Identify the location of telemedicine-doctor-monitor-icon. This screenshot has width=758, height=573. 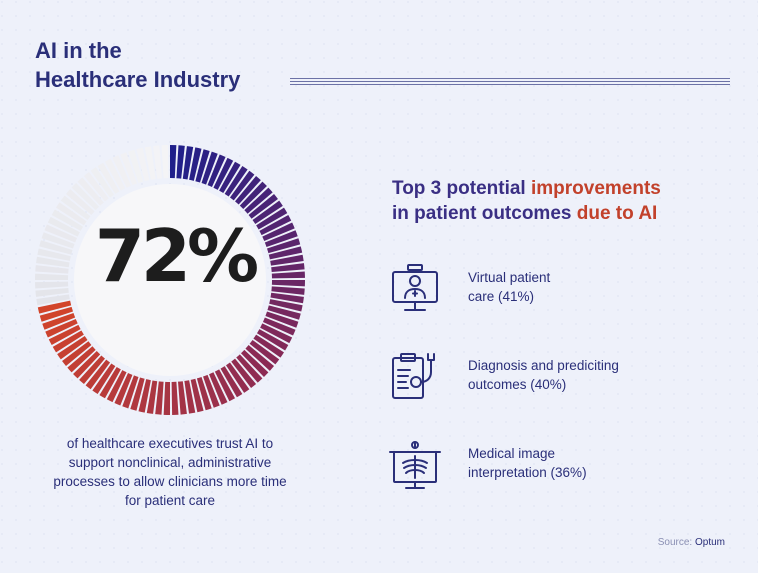
(415, 287).